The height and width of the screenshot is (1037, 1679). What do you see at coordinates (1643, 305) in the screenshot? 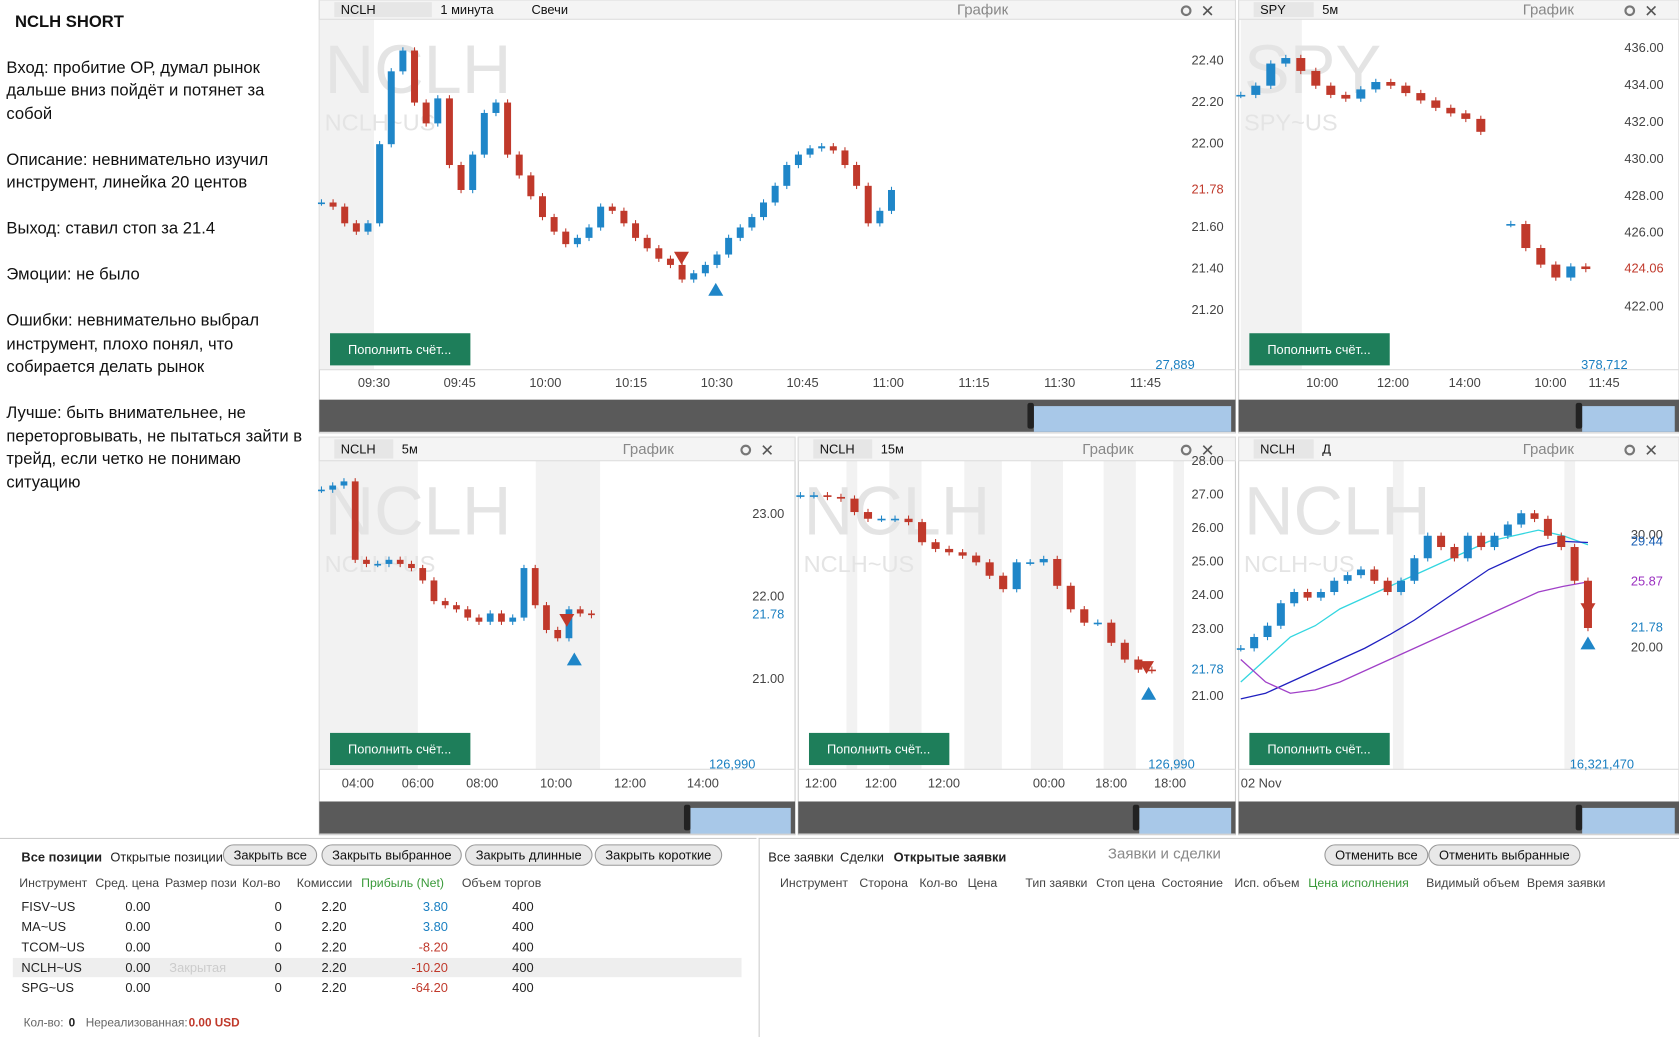
I see `y-tick-label: 422.00` at bounding box center [1643, 305].